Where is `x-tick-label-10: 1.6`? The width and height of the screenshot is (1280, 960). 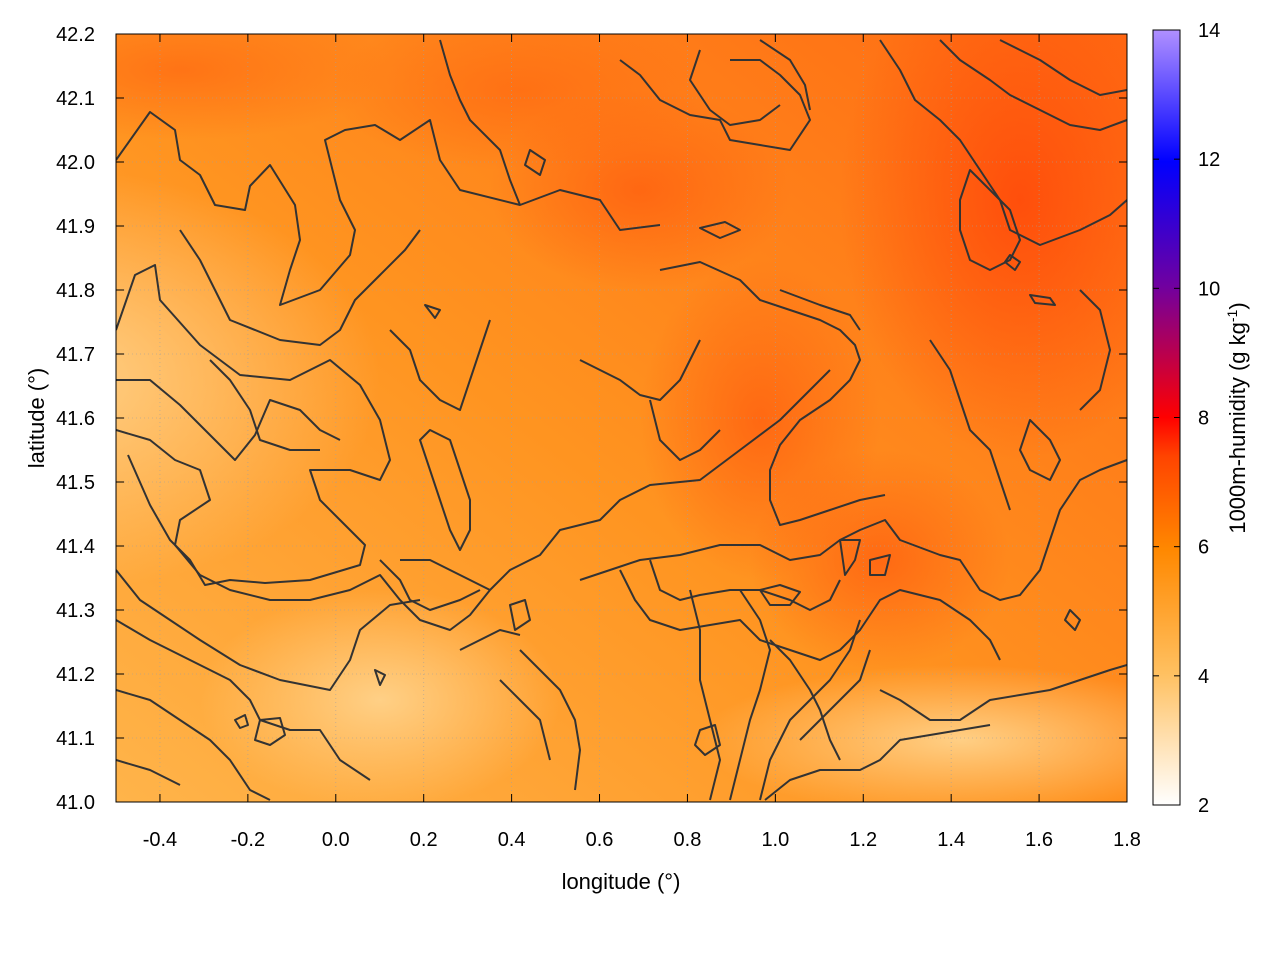
x-tick-label-10: 1.6 is located at coordinates (1039, 840).